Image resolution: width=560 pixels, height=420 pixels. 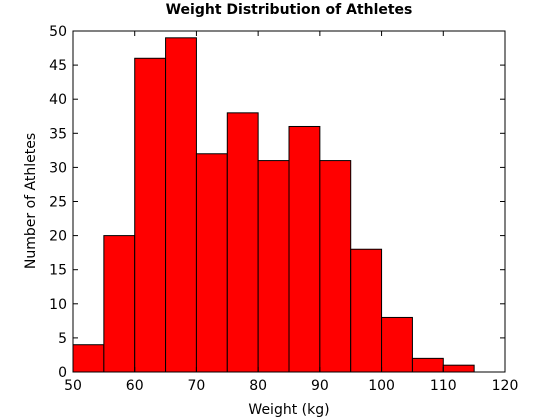 What do you see at coordinates (58, 237) in the screenshot?
I see `y-tick-label: 20` at bounding box center [58, 237].